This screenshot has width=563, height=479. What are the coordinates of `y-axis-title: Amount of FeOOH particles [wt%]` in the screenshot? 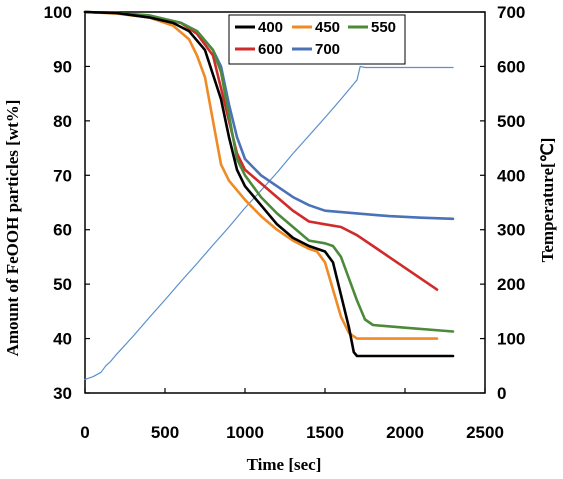 It's located at (12, 228).